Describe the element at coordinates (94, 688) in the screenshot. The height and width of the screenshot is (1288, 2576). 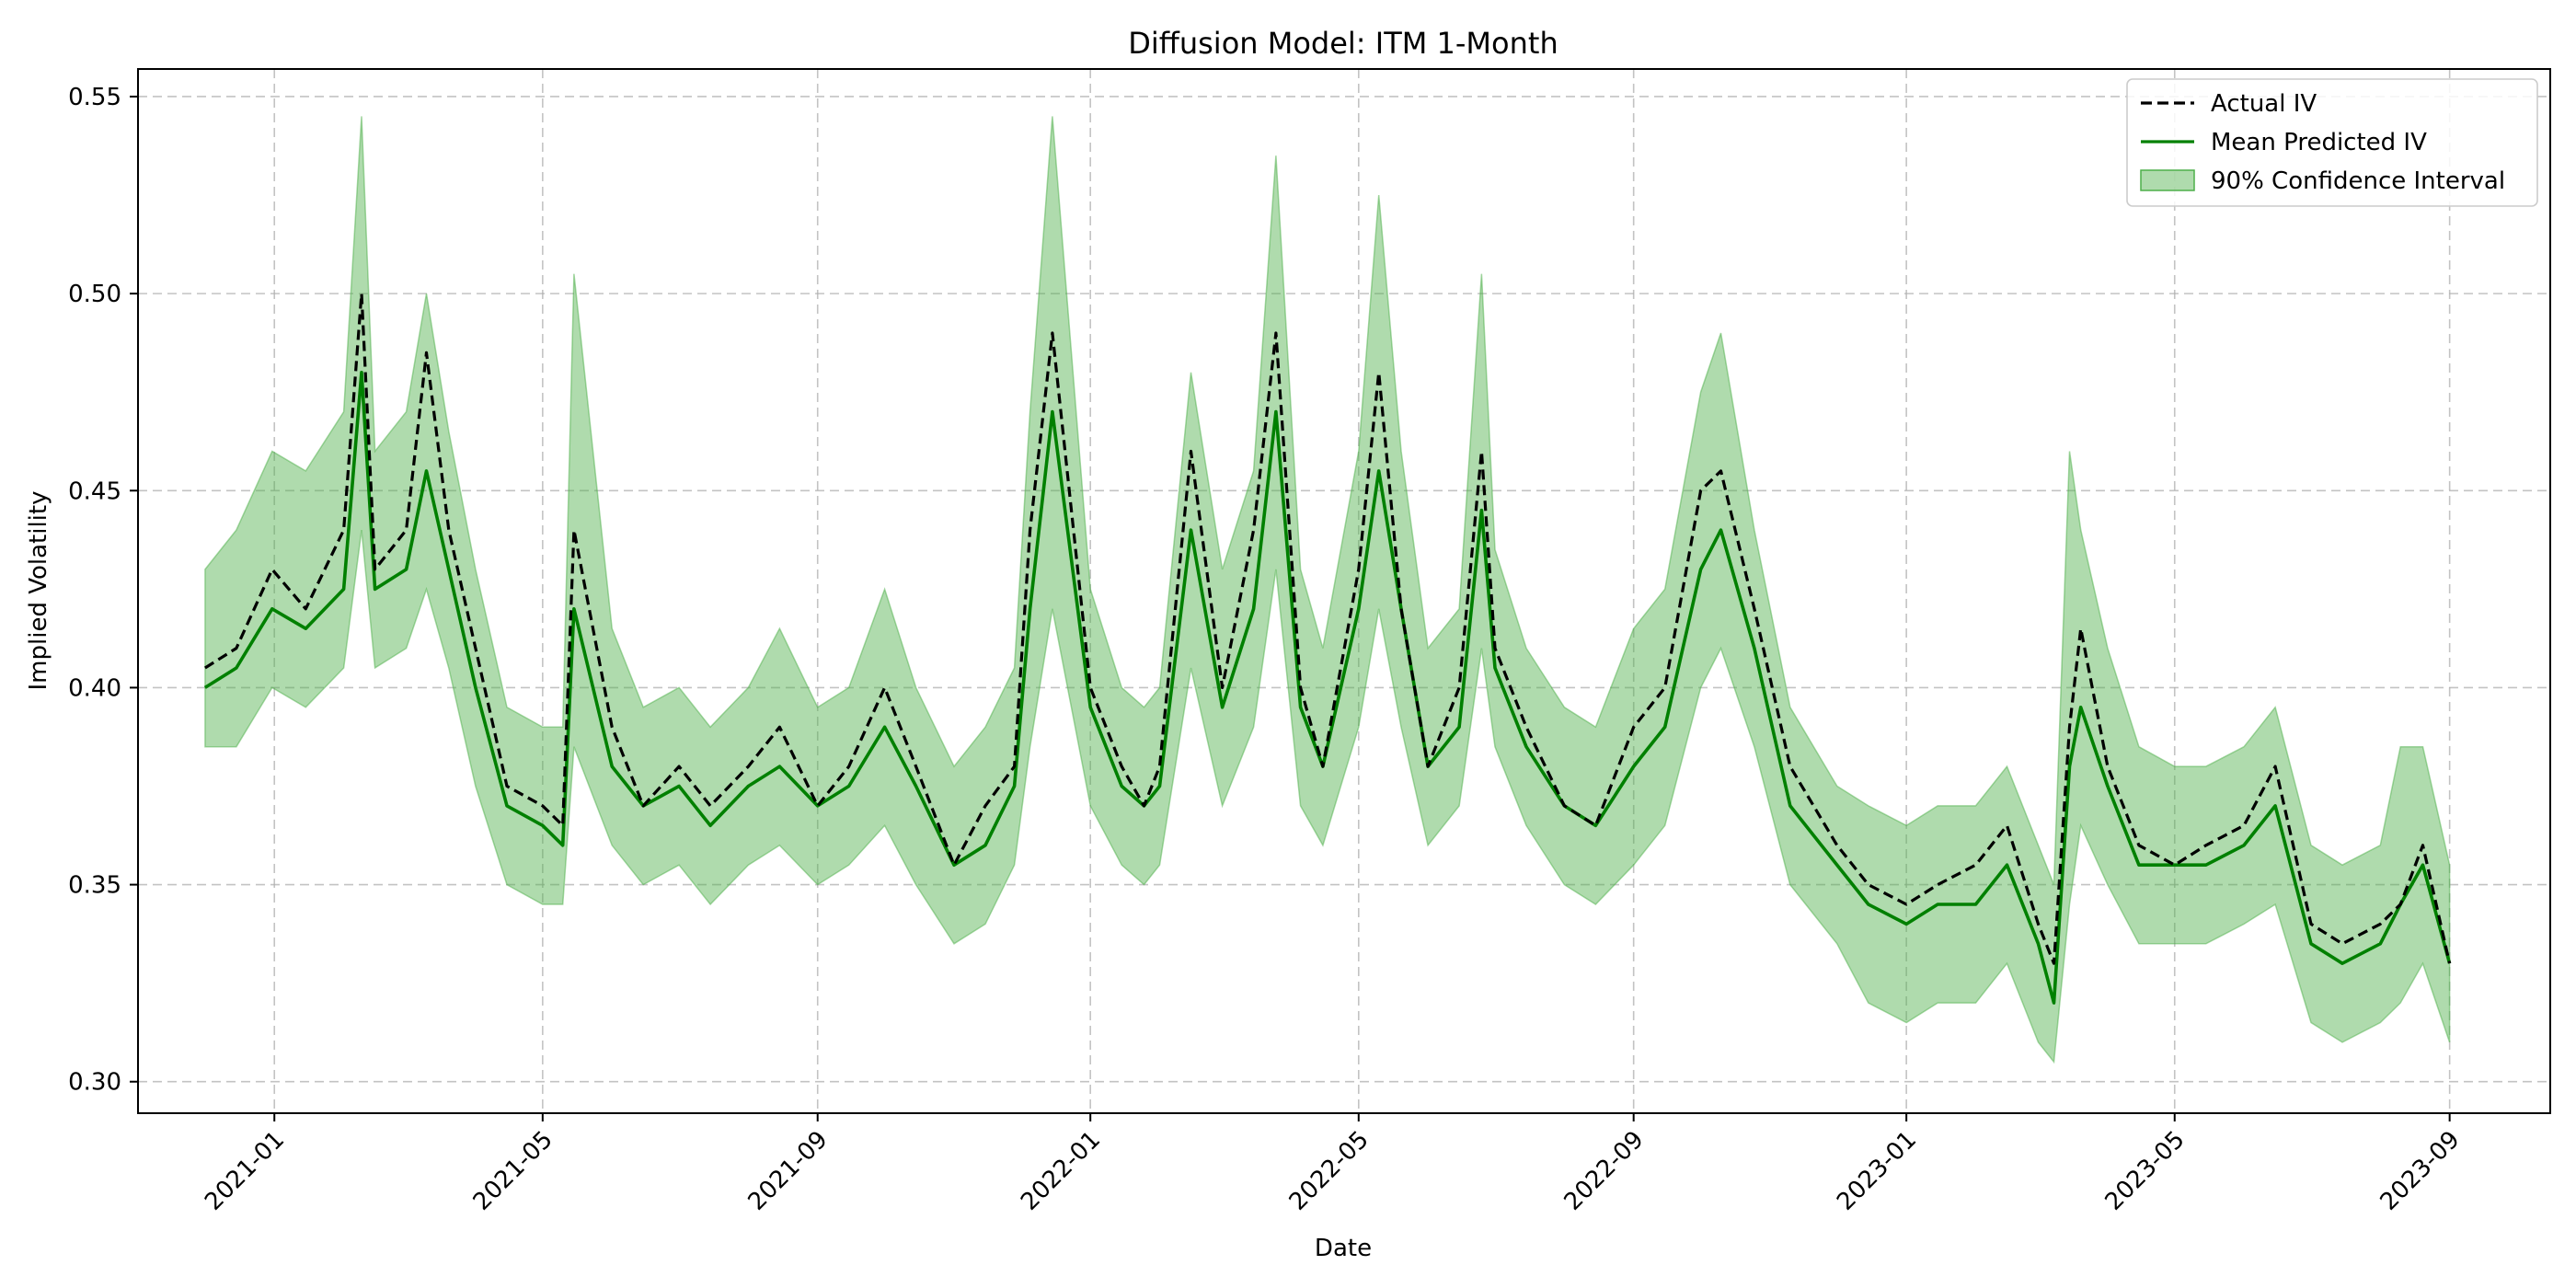
I see `y-tick-label: 0.40` at that location.